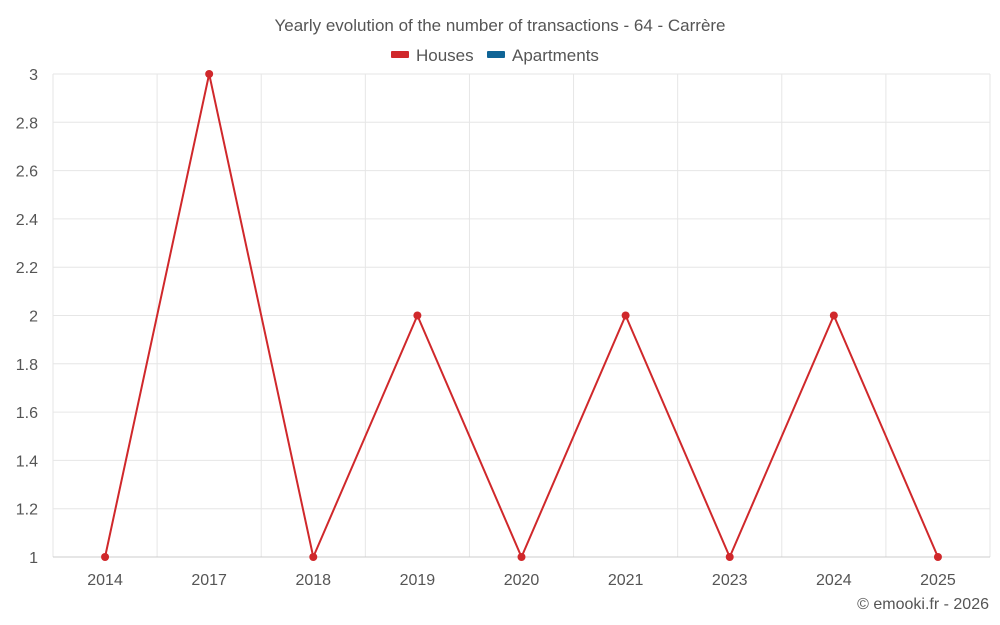 The width and height of the screenshot is (1000, 625). Describe the element at coordinates (33, 317) in the screenshot. I see `y-tick-label: 2` at that location.